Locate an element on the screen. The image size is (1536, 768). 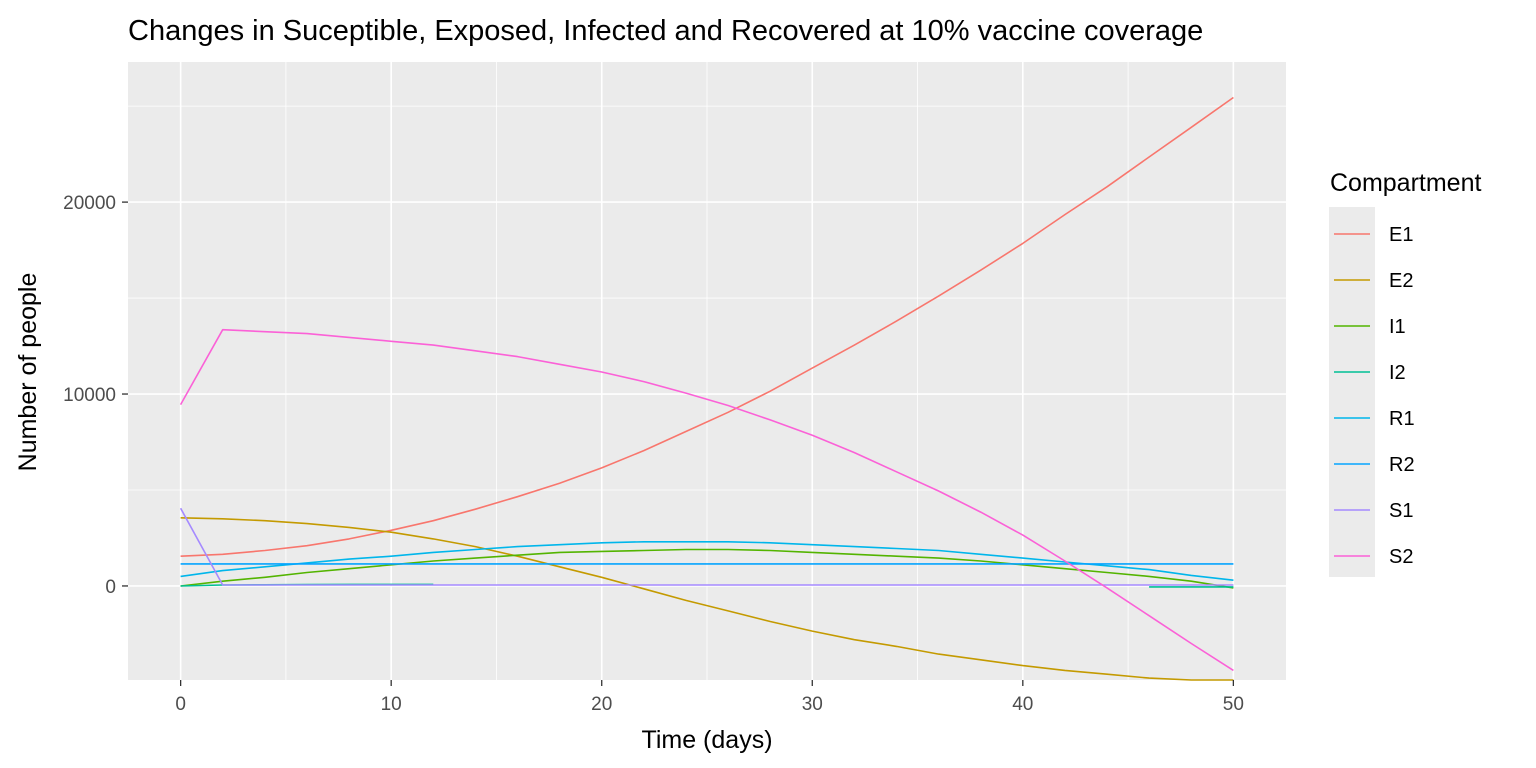
legend-items: E1 E2 I1 I2 R1 R2 S1 S2 is located at coordinates (1374, 396).